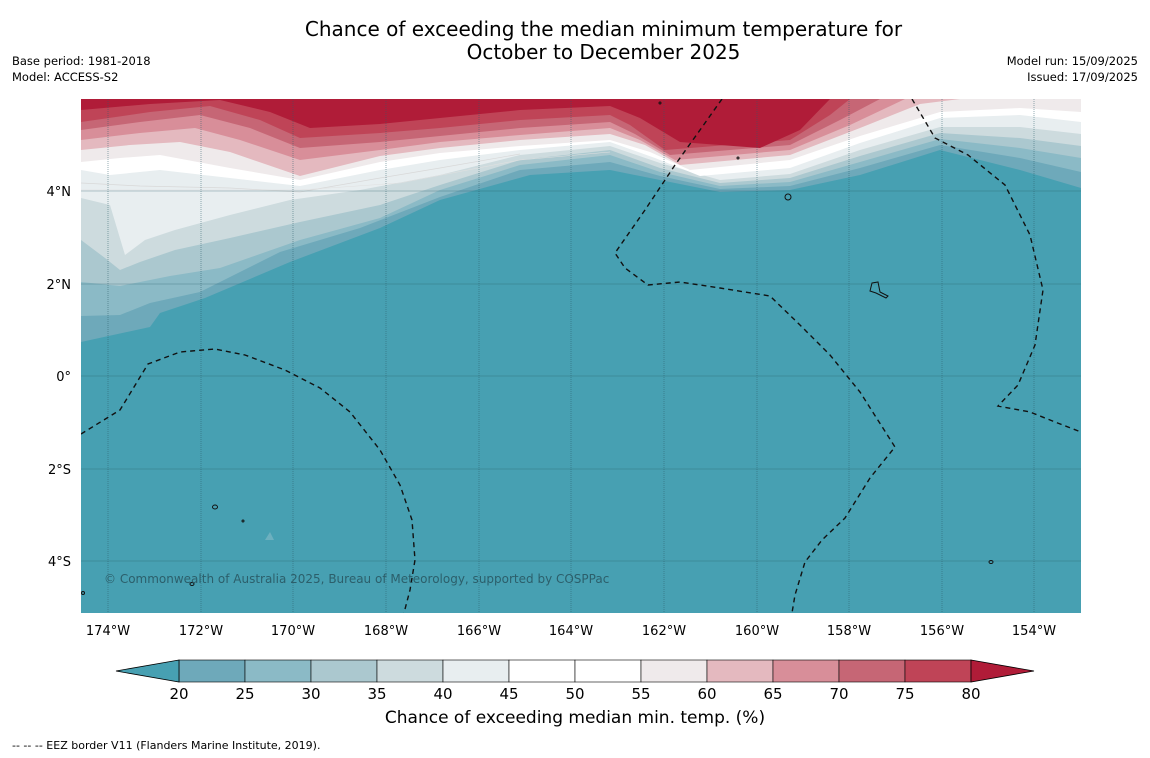  I want to click on lat-label: 4°N, so click(59, 192).